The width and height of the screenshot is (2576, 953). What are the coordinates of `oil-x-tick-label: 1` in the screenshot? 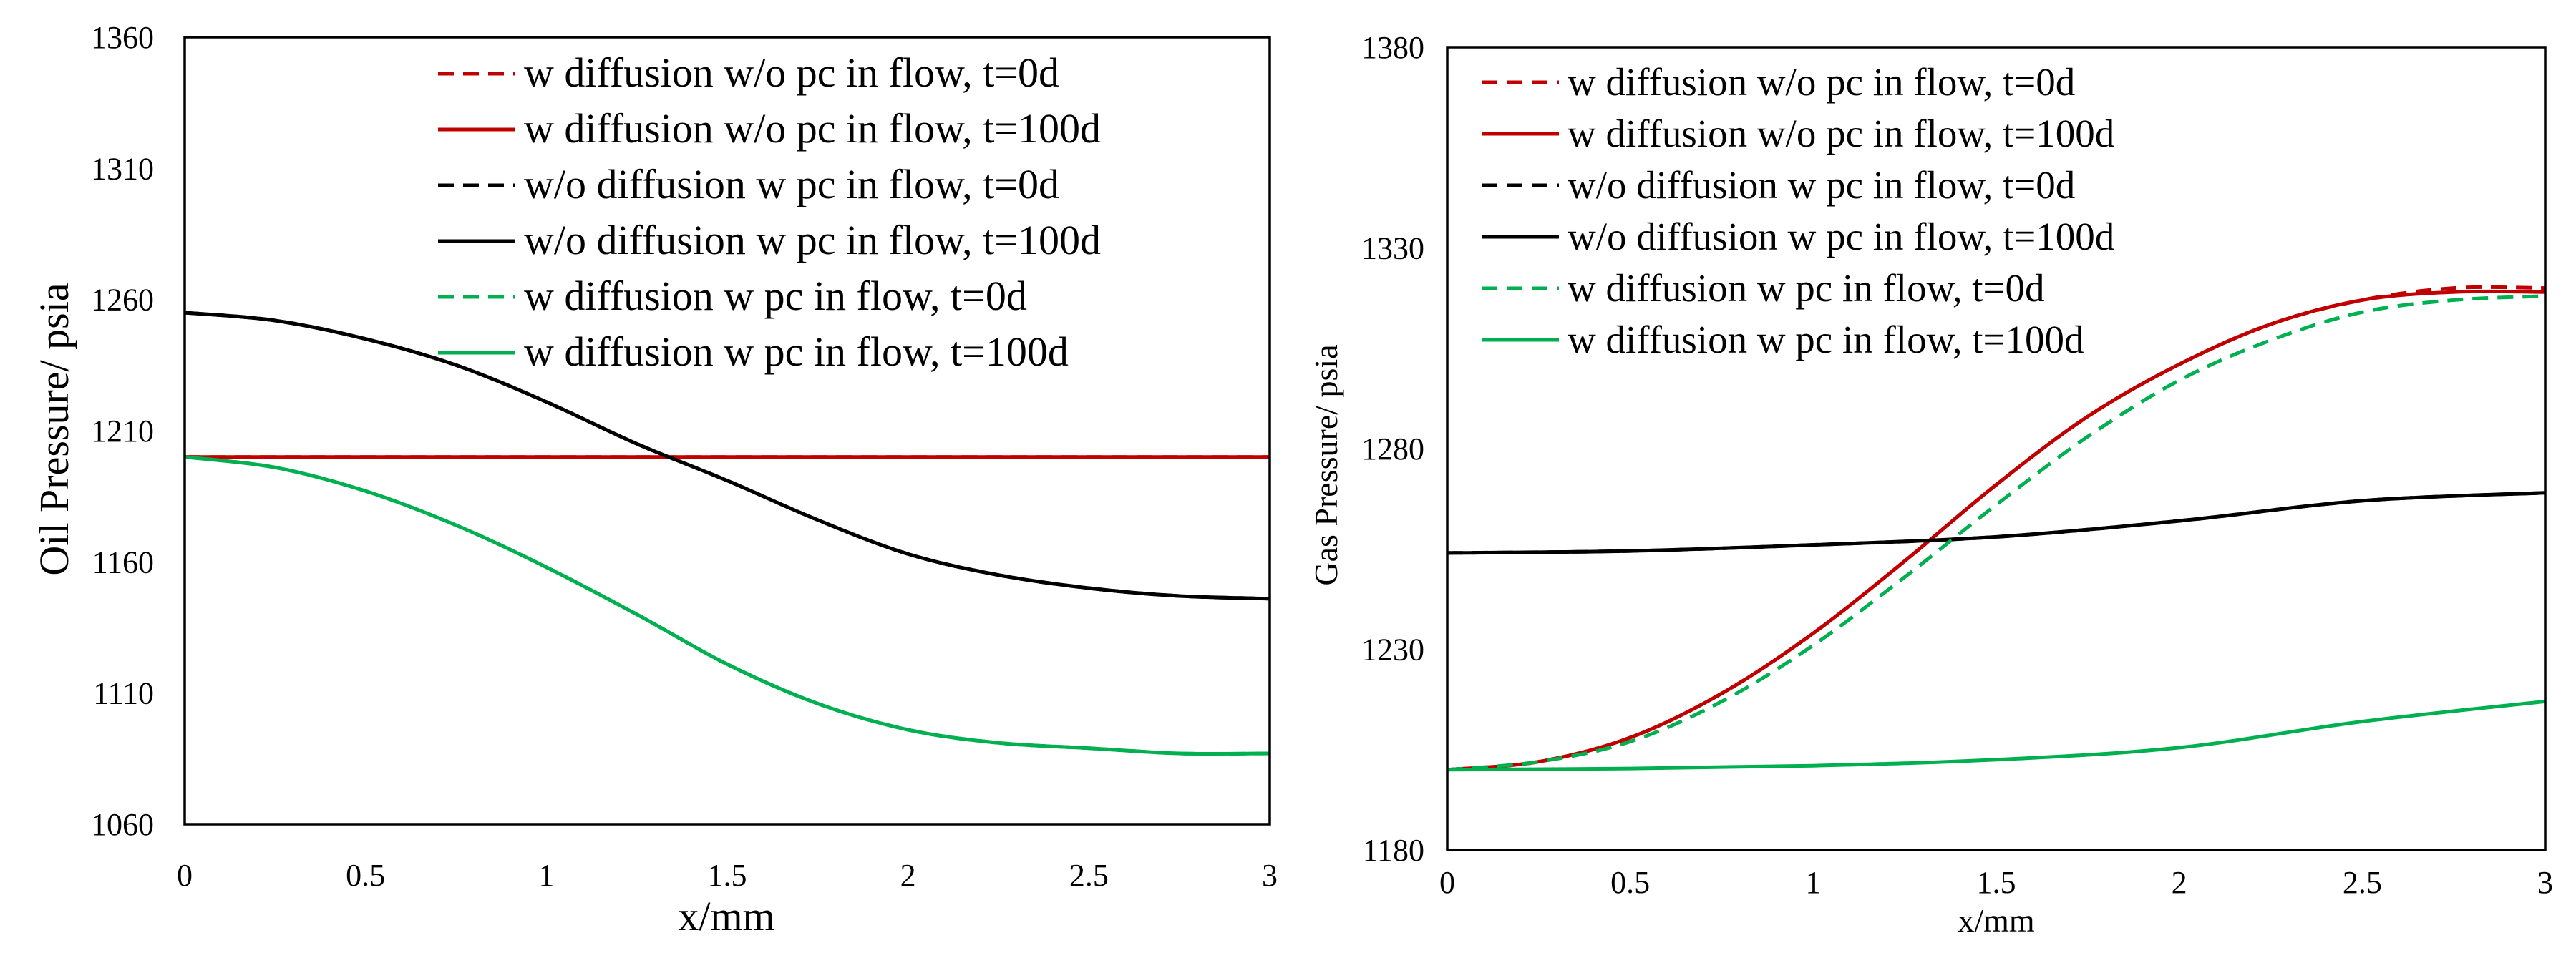 It's located at (546, 876).